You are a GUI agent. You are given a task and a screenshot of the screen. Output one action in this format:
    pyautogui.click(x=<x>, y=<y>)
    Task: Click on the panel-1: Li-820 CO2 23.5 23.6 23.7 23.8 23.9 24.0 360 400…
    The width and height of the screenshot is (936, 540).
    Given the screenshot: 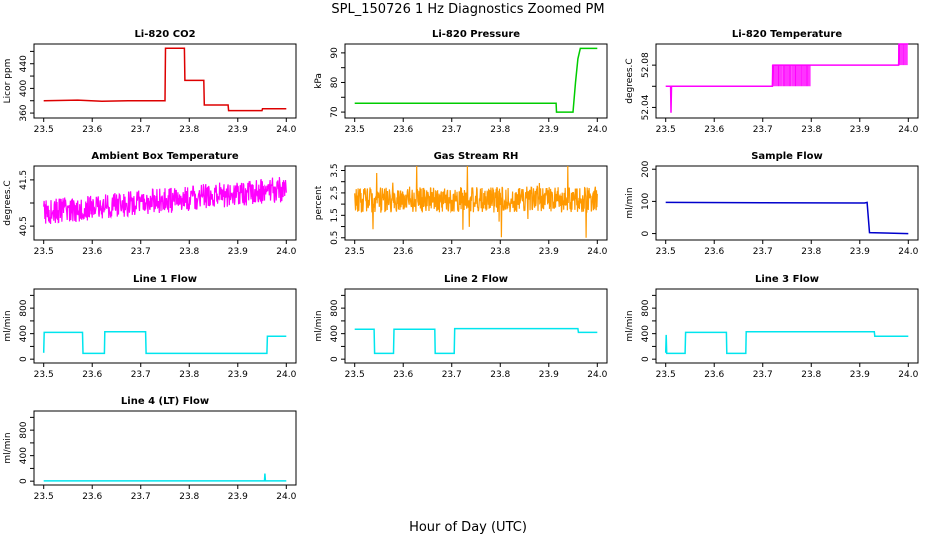 What is the action you would take?
    pyautogui.click(x=150, y=82)
    